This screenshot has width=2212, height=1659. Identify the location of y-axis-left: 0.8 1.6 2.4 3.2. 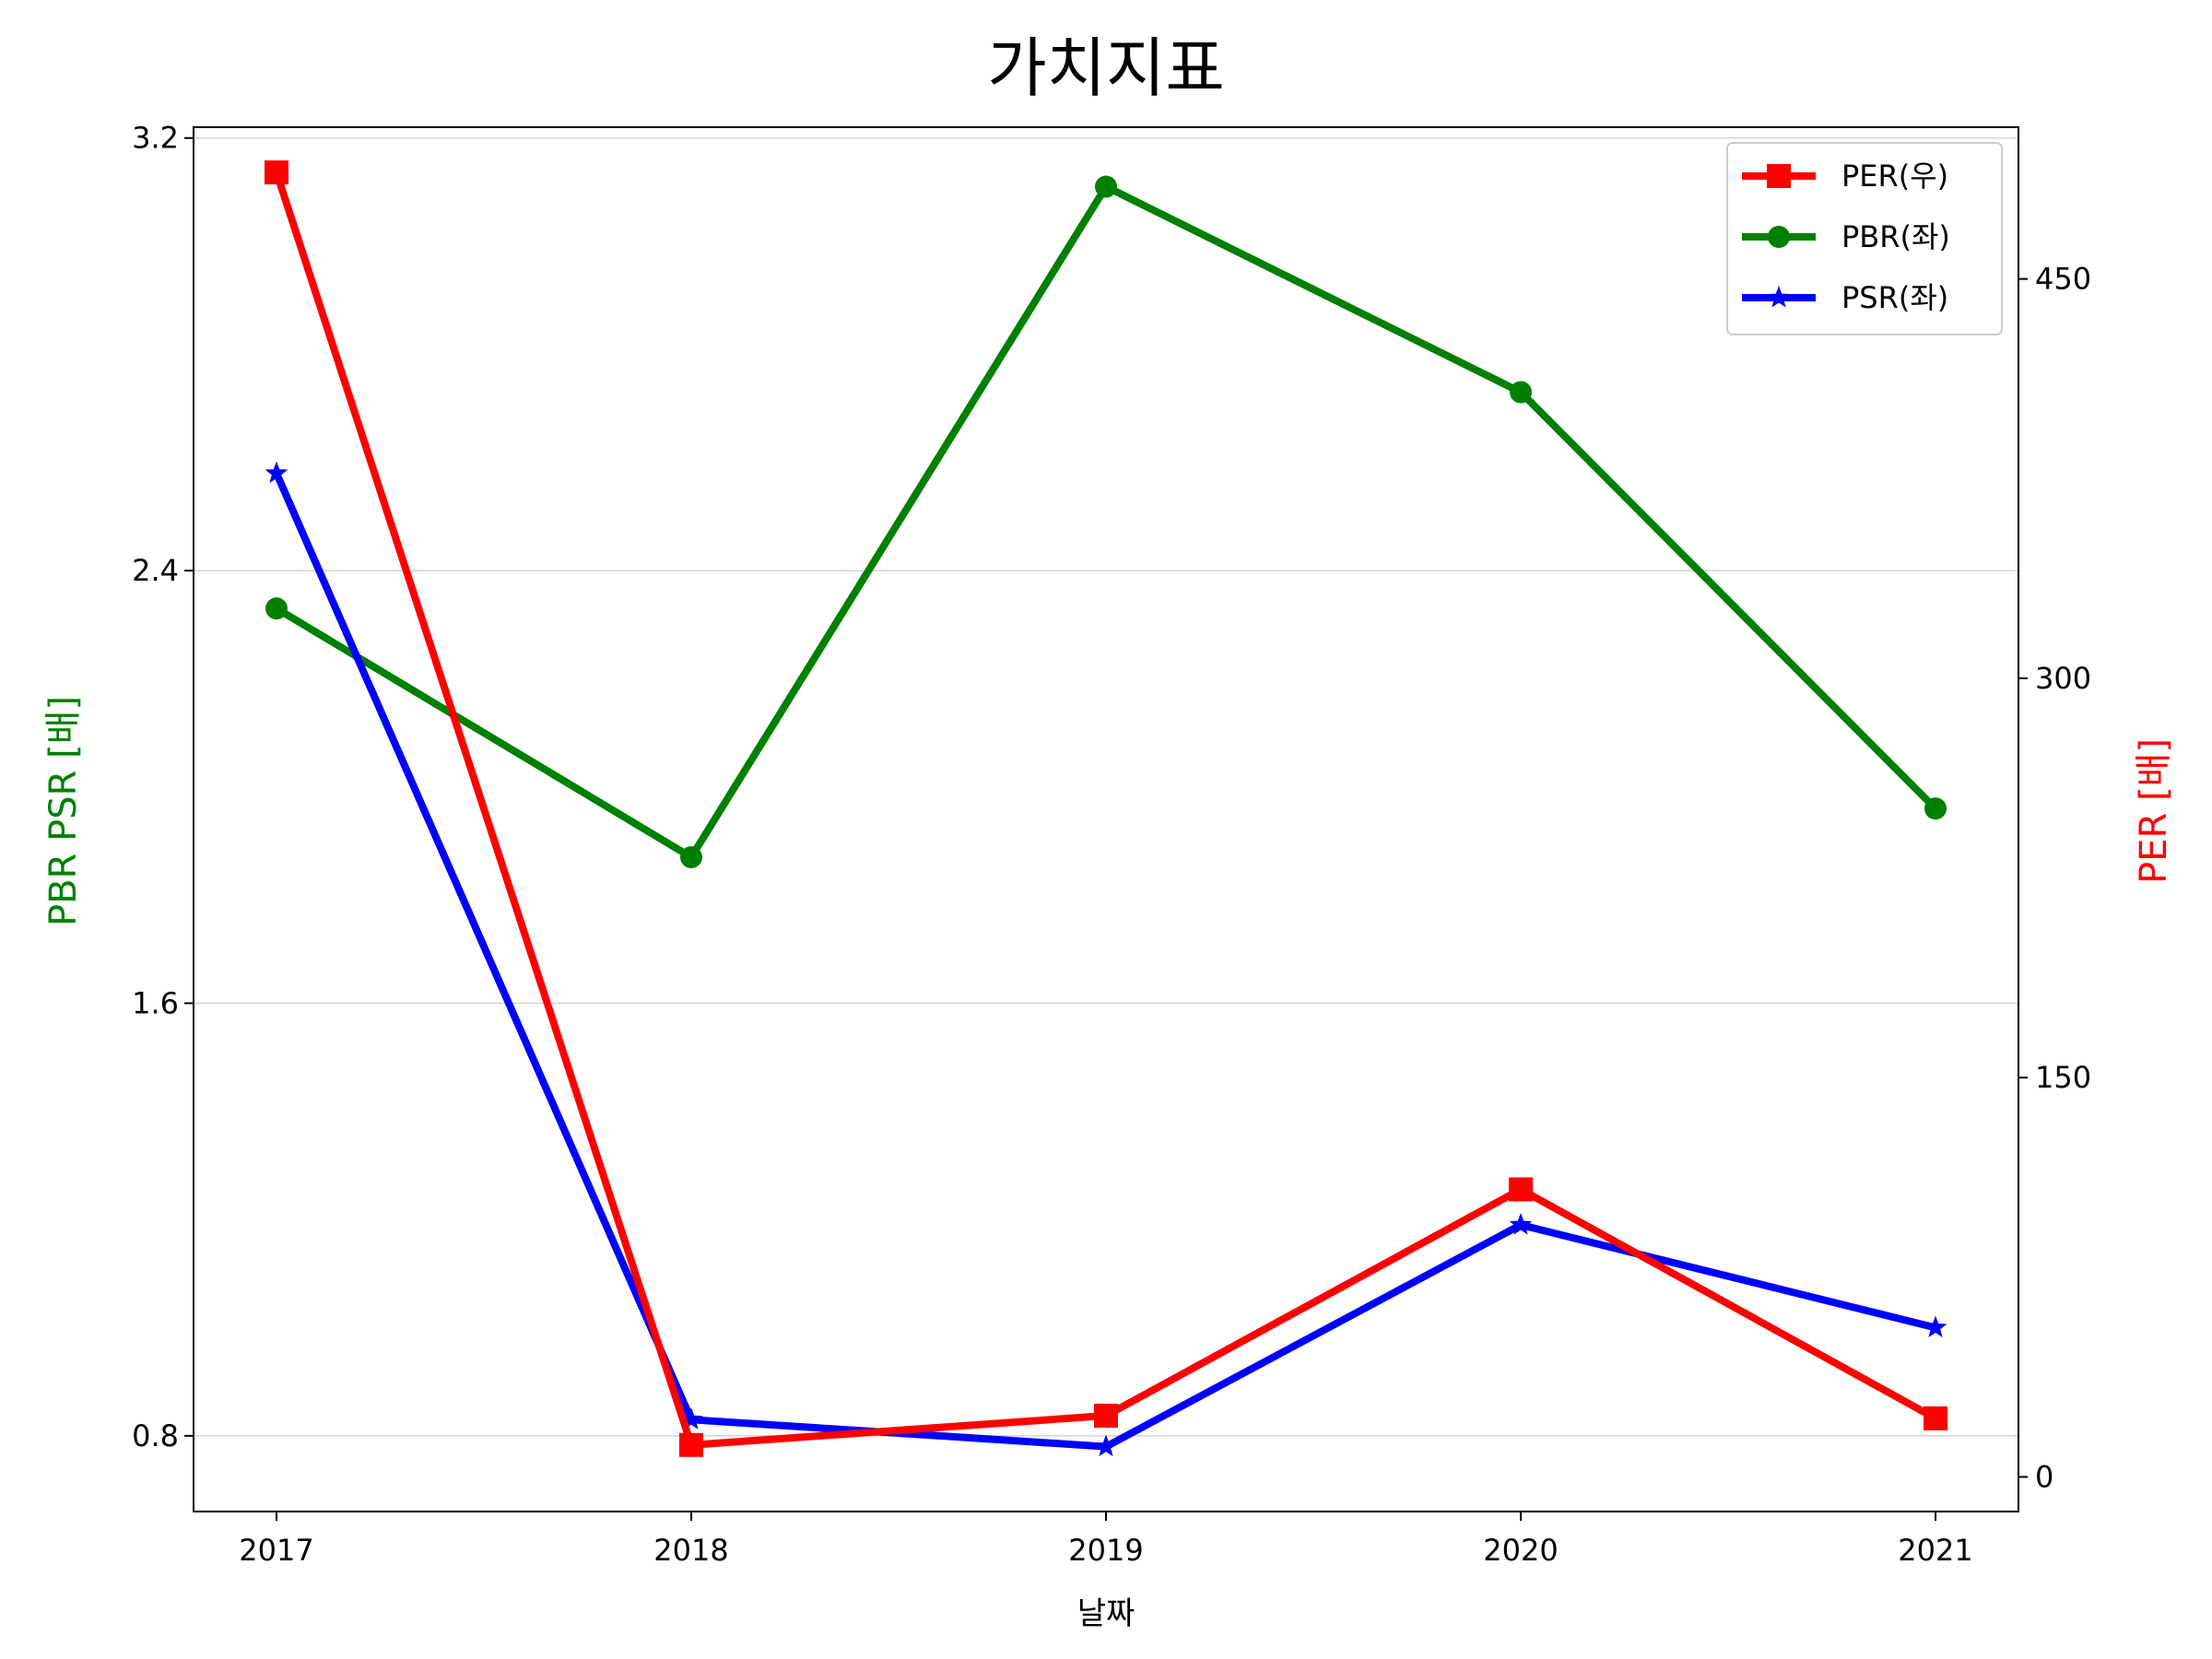
(163, 787).